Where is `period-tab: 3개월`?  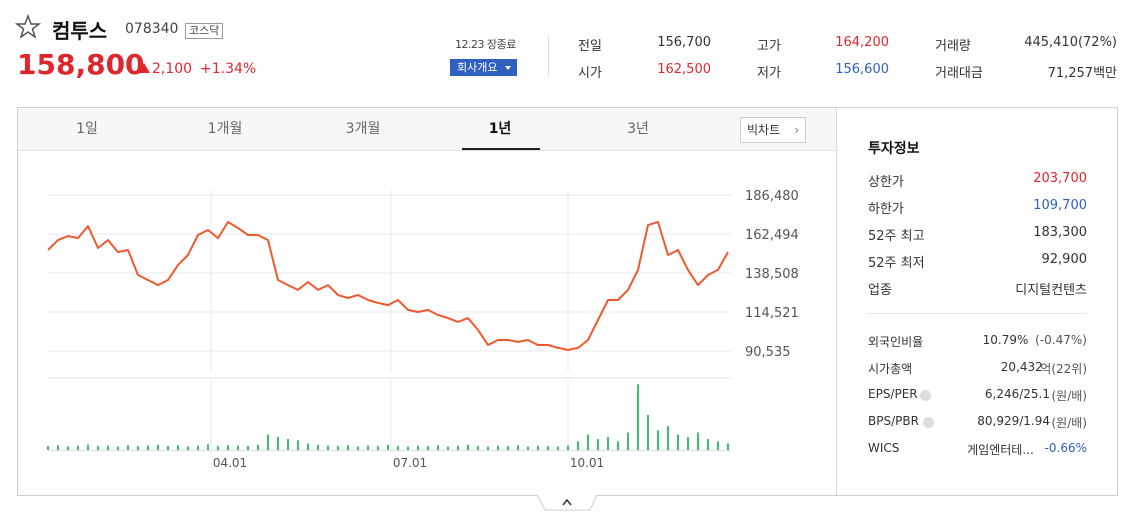 period-tab: 3개월 is located at coordinates (363, 129).